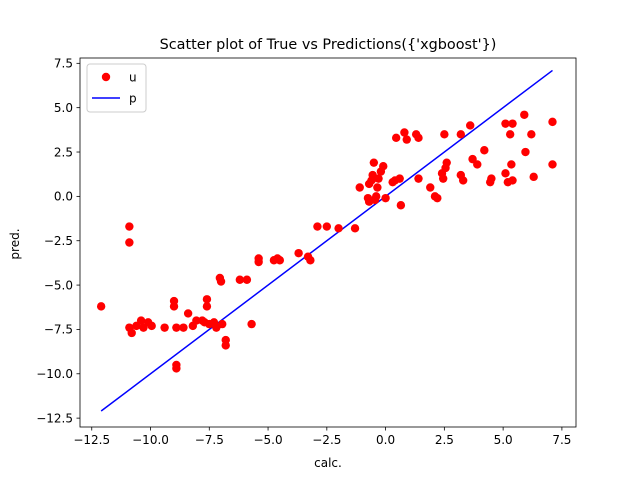 This screenshot has width=640, height=480. What do you see at coordinates (328, 463) in the screenshot?
I see `x-axis-label: calc.` at bounding box center [328, 463].